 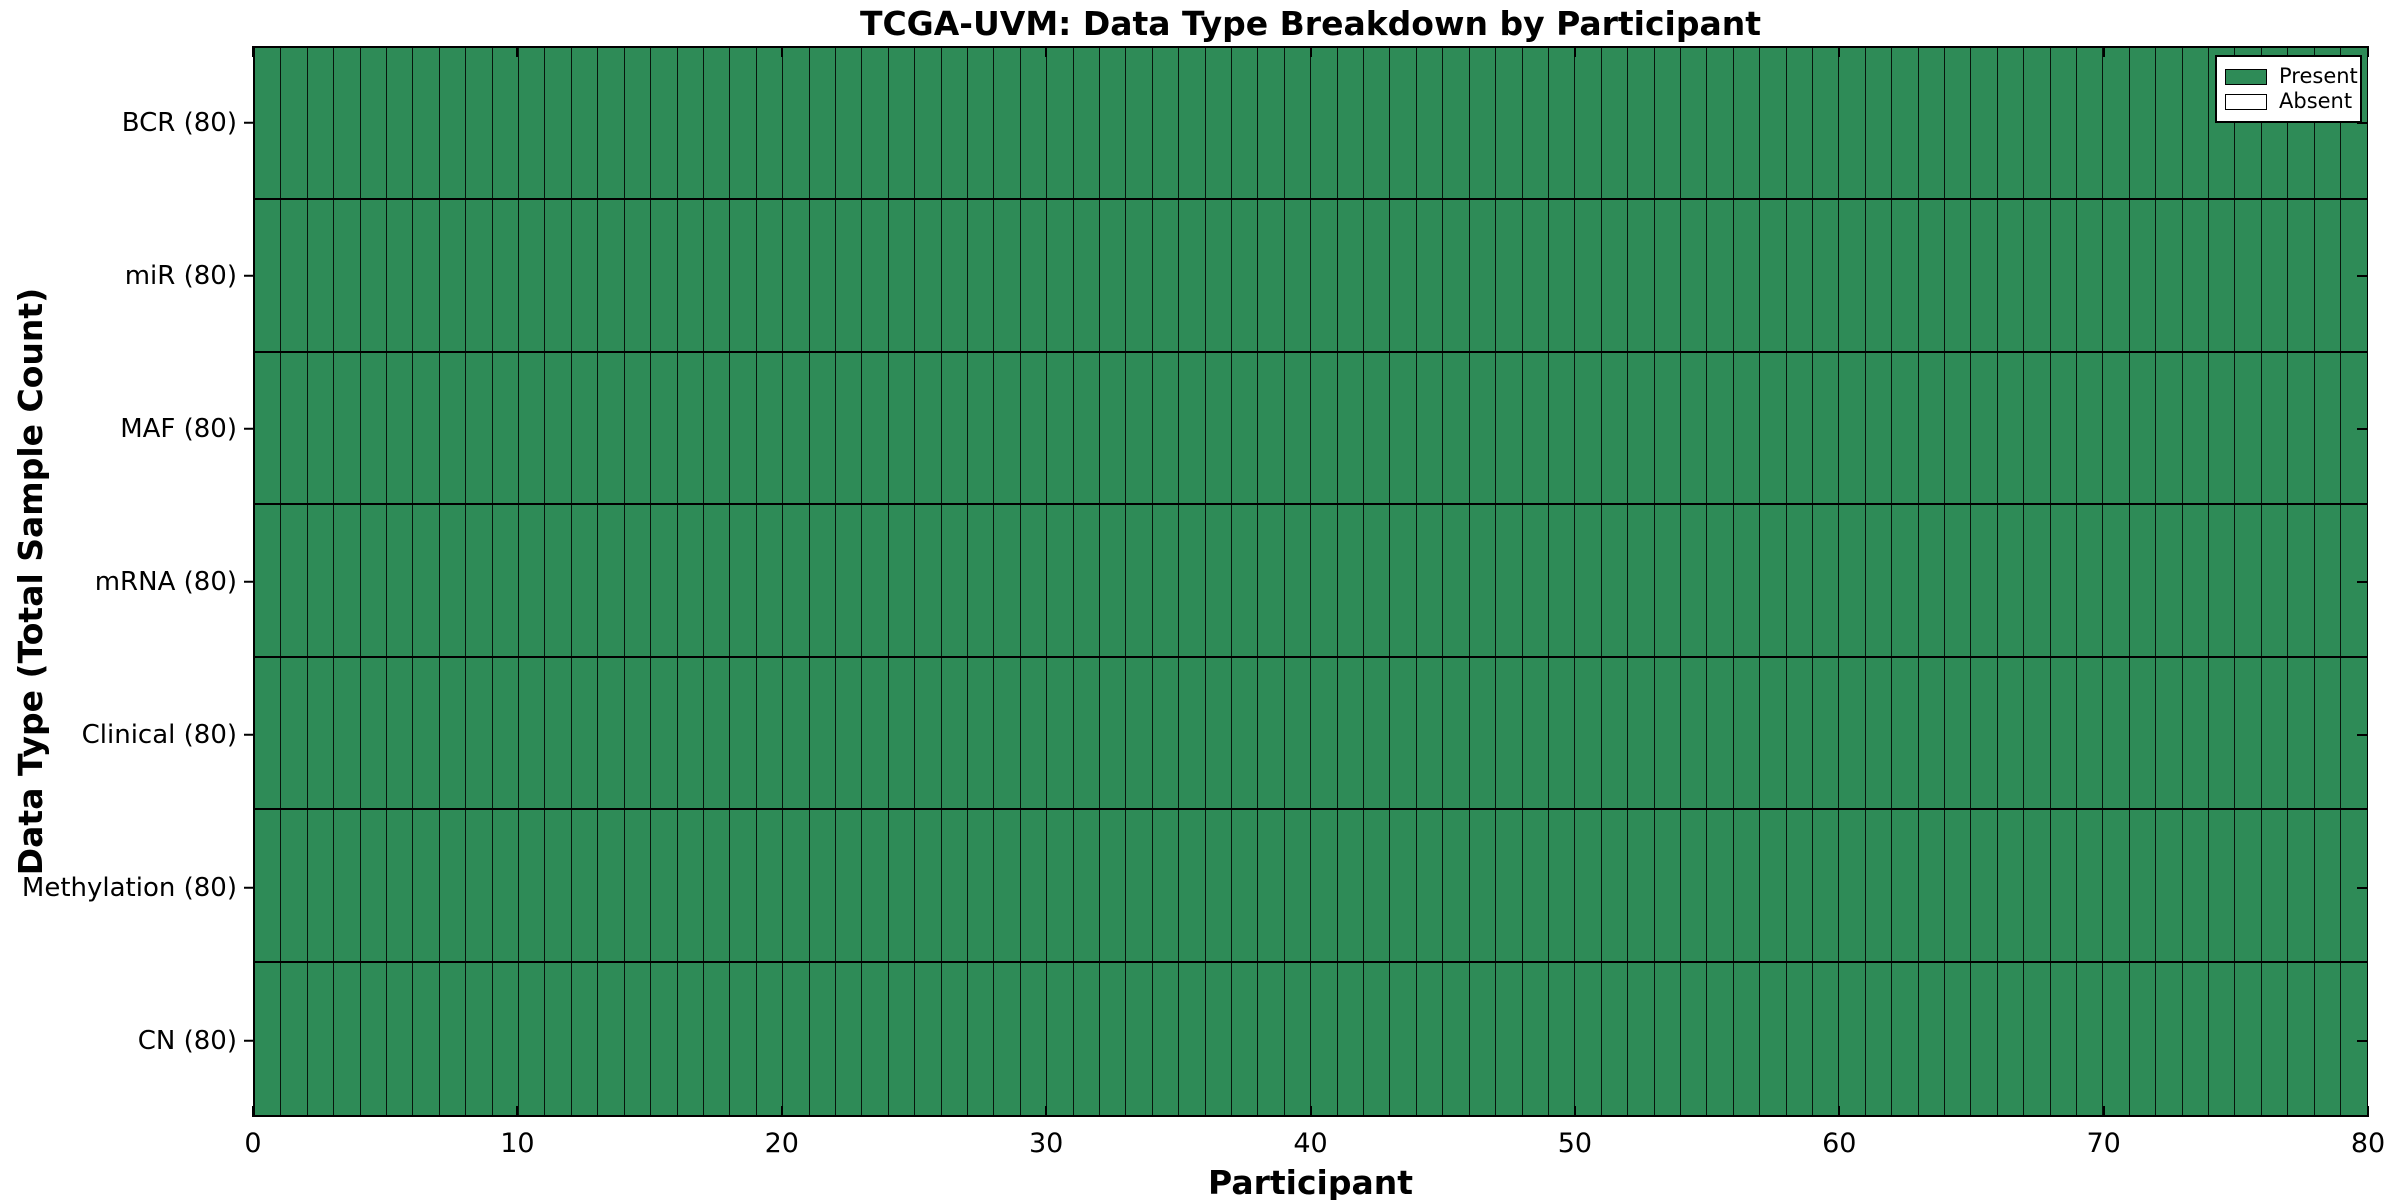 I want to click on x-axis-label: Participant, so click(x=1310, y=1181).